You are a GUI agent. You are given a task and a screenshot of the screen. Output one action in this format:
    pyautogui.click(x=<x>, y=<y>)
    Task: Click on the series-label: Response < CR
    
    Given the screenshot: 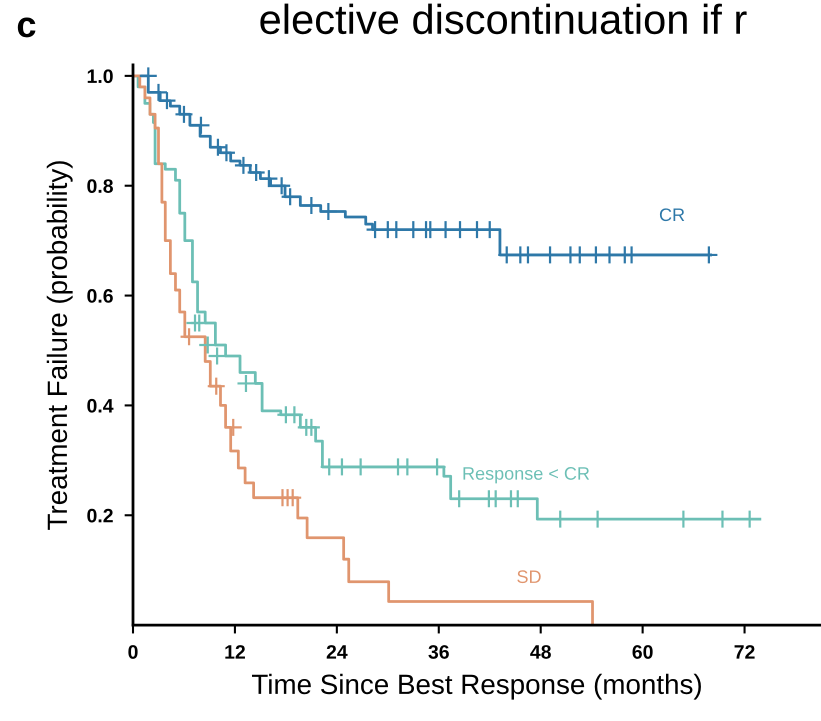 What is the action you would take?
    pyautogui.click(x=526, y=475)
    